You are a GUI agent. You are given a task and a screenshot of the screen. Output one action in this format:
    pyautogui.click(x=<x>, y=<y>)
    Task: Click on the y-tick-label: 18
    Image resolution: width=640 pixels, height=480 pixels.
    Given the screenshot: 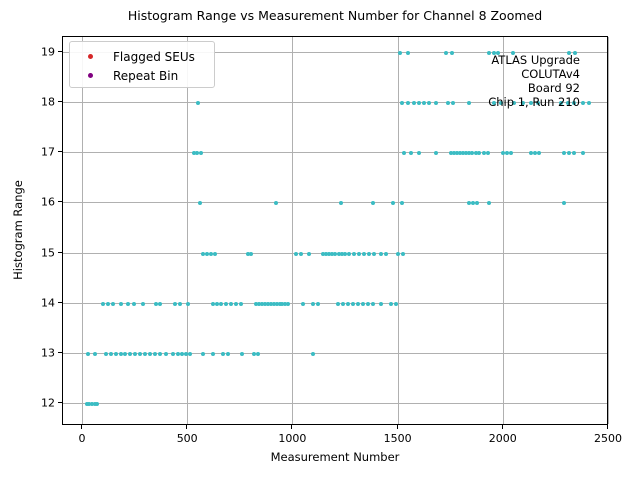 What is the action you would take?
    pyautogui.click(x=48, y=102)
    